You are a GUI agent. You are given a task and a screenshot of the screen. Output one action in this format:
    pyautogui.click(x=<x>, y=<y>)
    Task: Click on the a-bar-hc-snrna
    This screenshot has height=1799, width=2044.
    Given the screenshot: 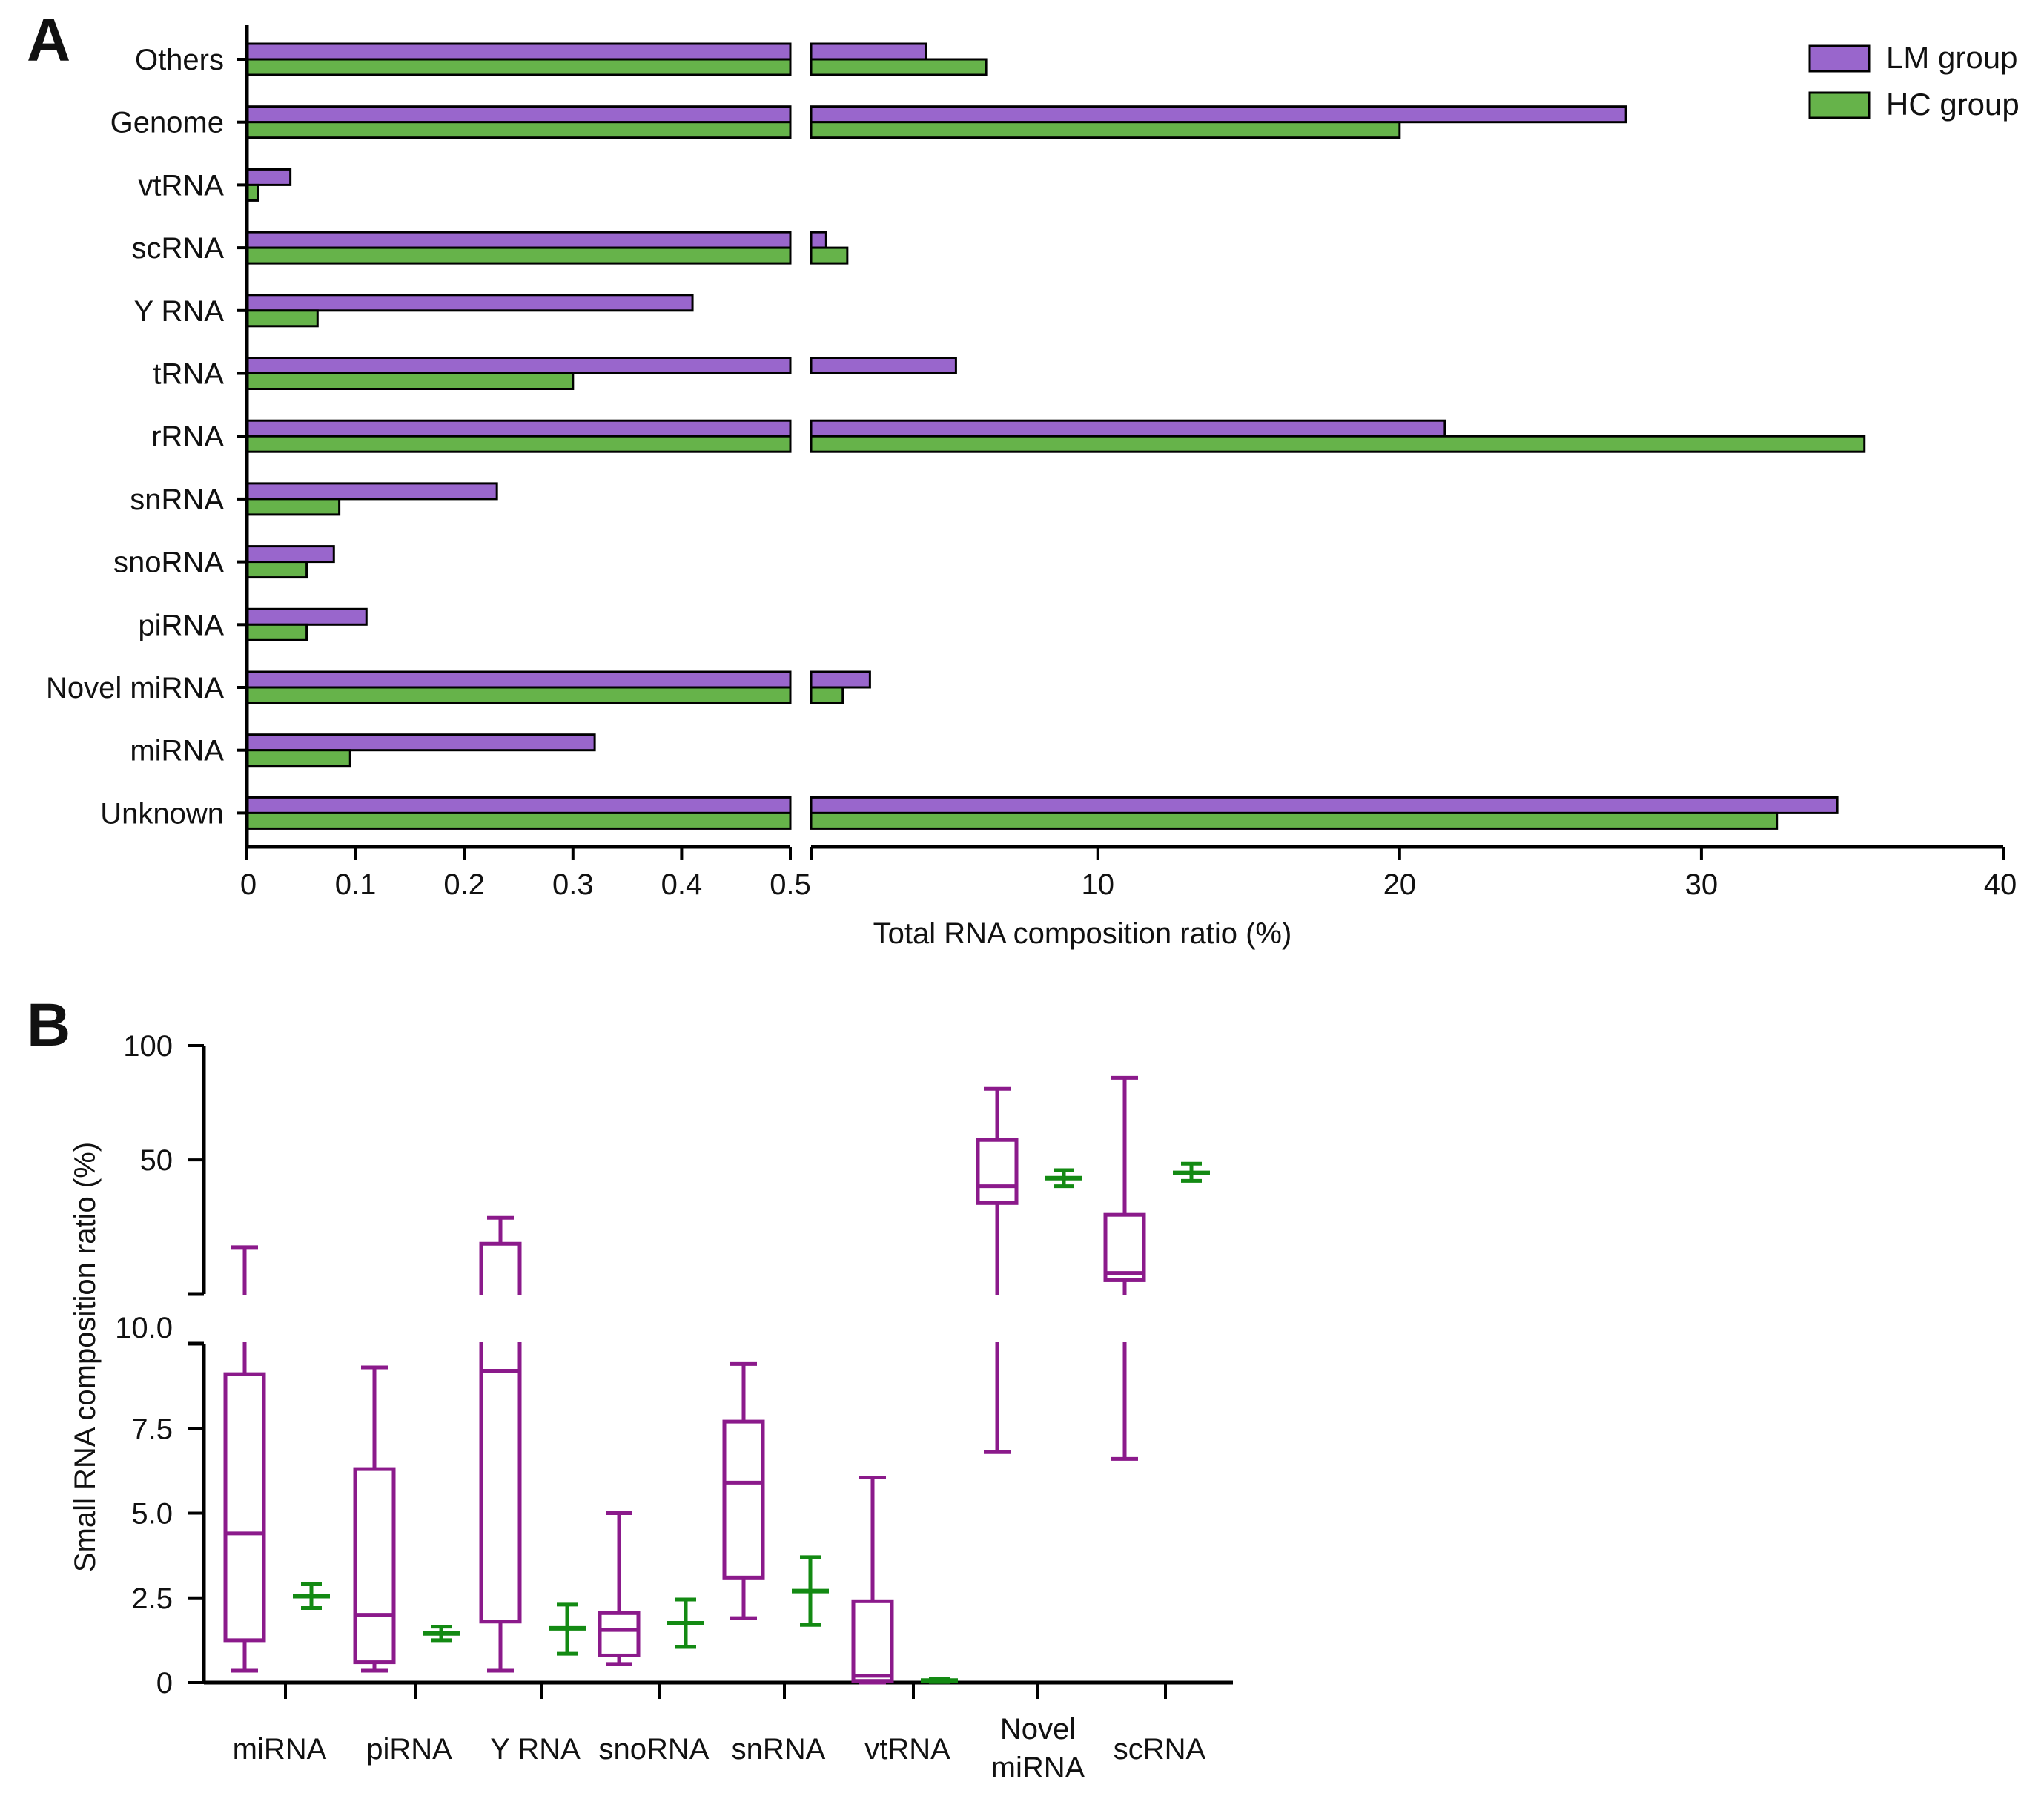 What is the action you would take?
    pyautogui.click(x=293, y=507)
    